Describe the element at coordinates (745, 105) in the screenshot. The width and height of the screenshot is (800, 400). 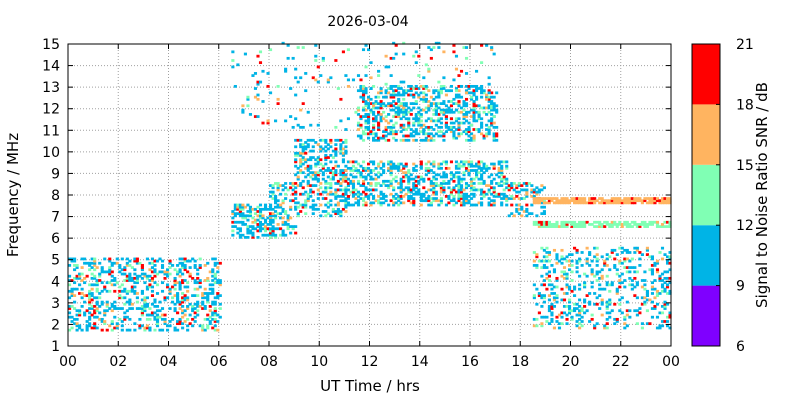
I see `colorbar-tick-label: 18` at that location.